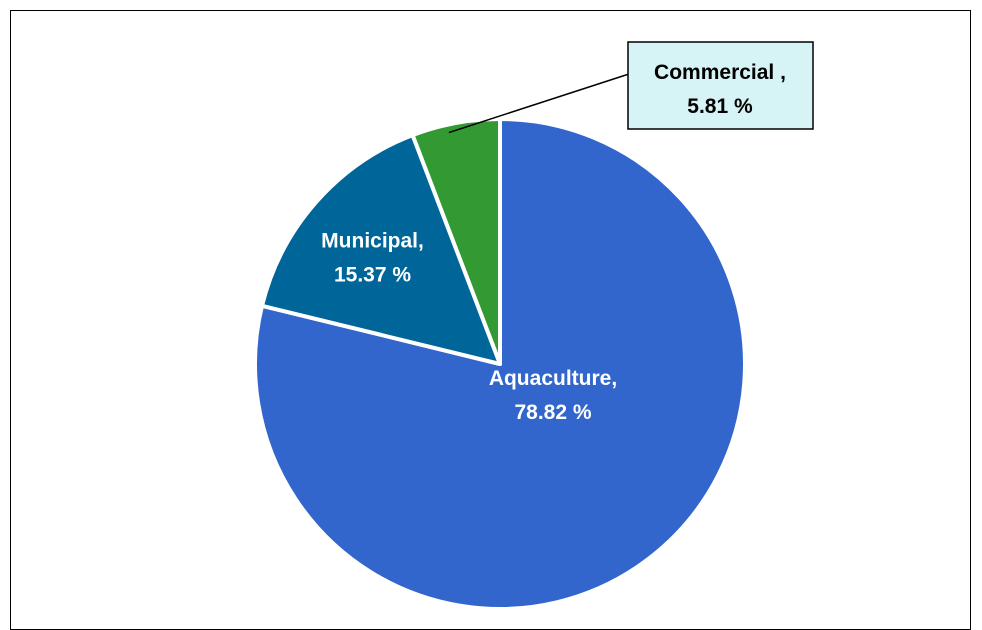 The width and height of the screenshot is (982, 630). I want to click on callout-box, so click(720, 85).